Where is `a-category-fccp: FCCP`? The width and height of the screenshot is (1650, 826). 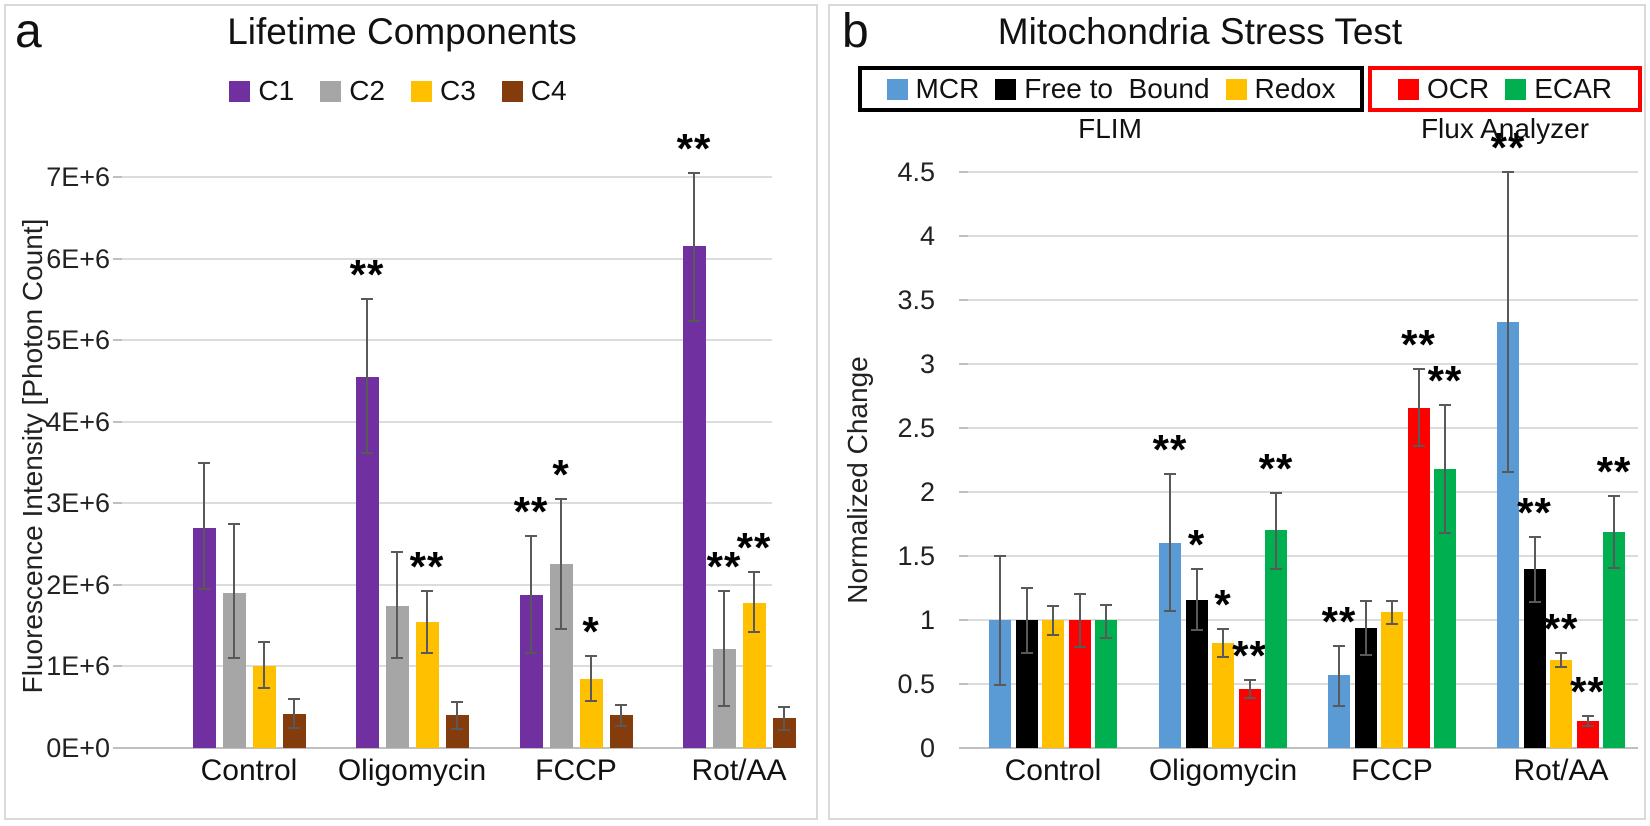 a-category-fccp: FCCP is located at coordinates (576, 770).